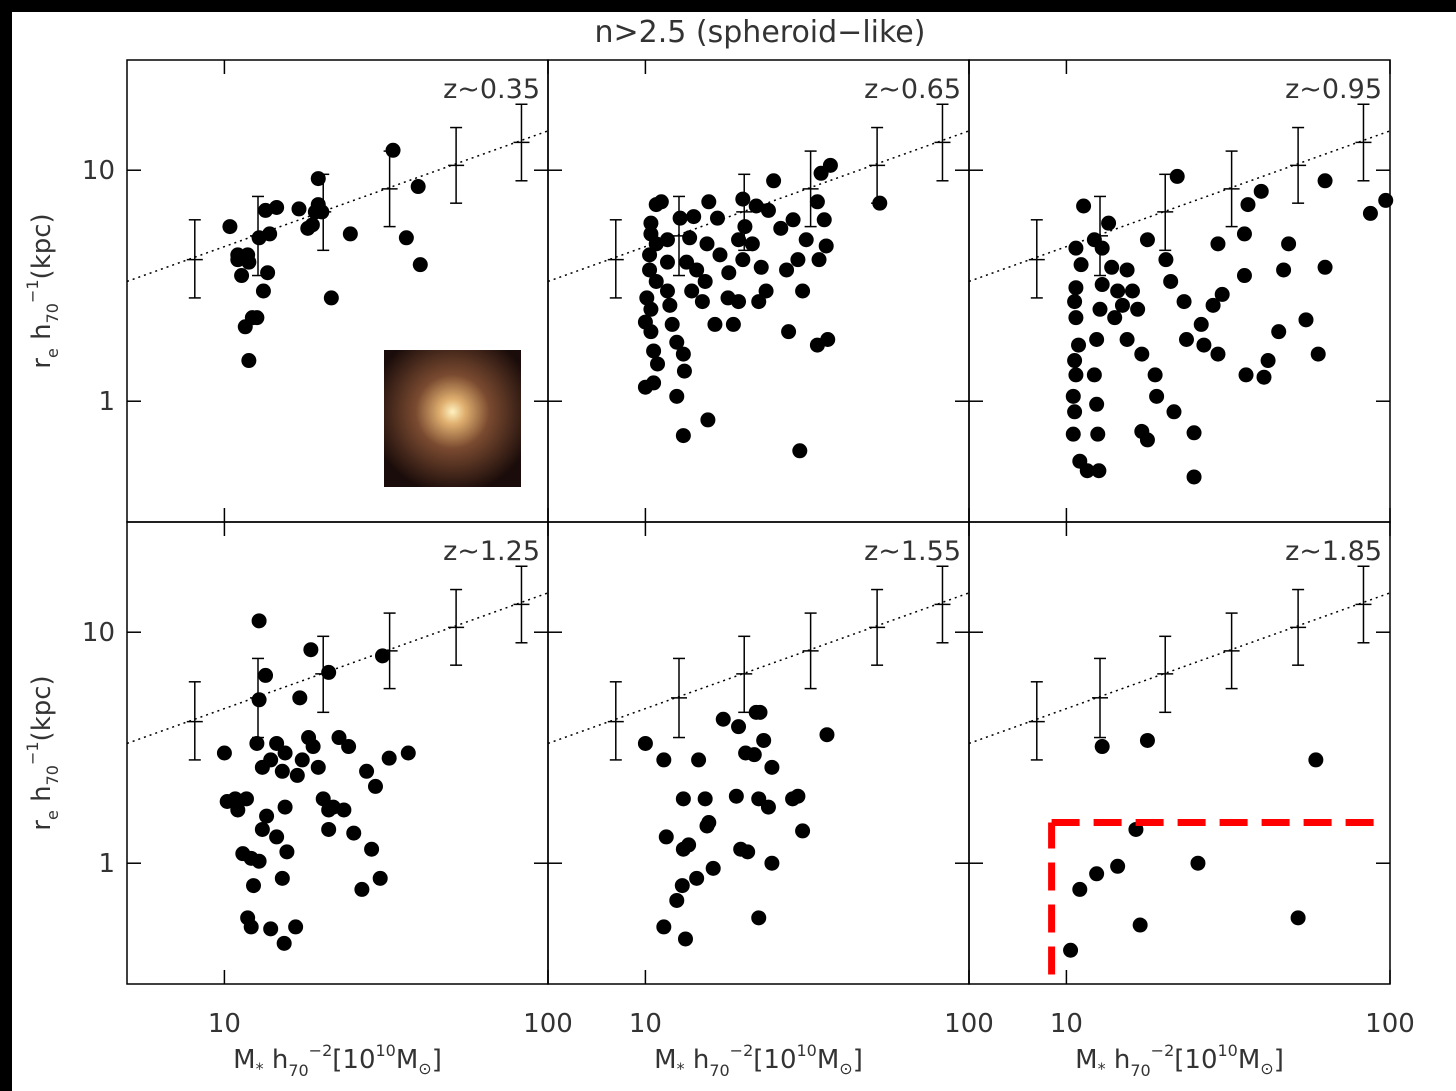 The width and height of the screenshot is (1456, 1091). What do you see at coordinates (315, 291) in the screenshot?
I see `panel: 1 10 z~0.35` at bounding box center [315, 291].